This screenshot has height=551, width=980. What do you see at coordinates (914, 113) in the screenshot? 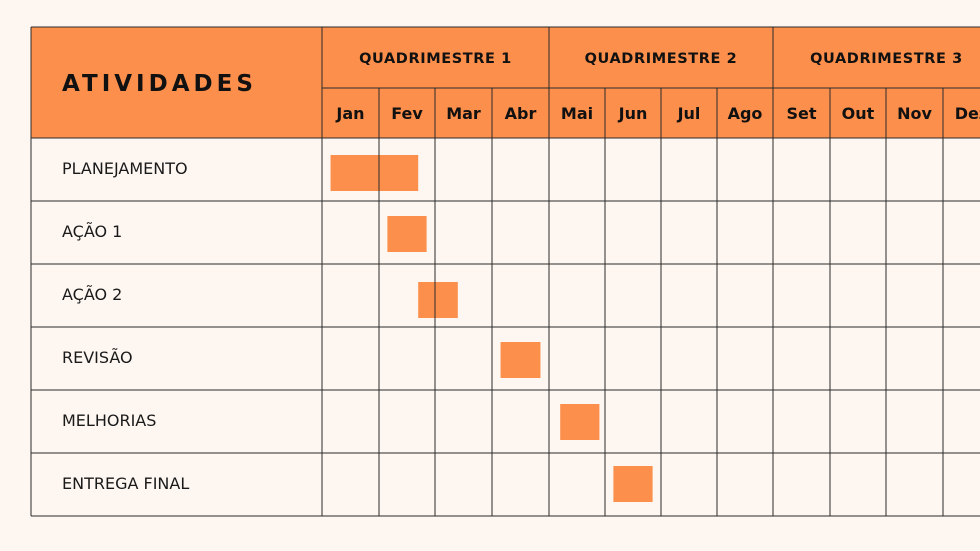
I see `month-label-nov: Nov` at bounding box center [914, 113].